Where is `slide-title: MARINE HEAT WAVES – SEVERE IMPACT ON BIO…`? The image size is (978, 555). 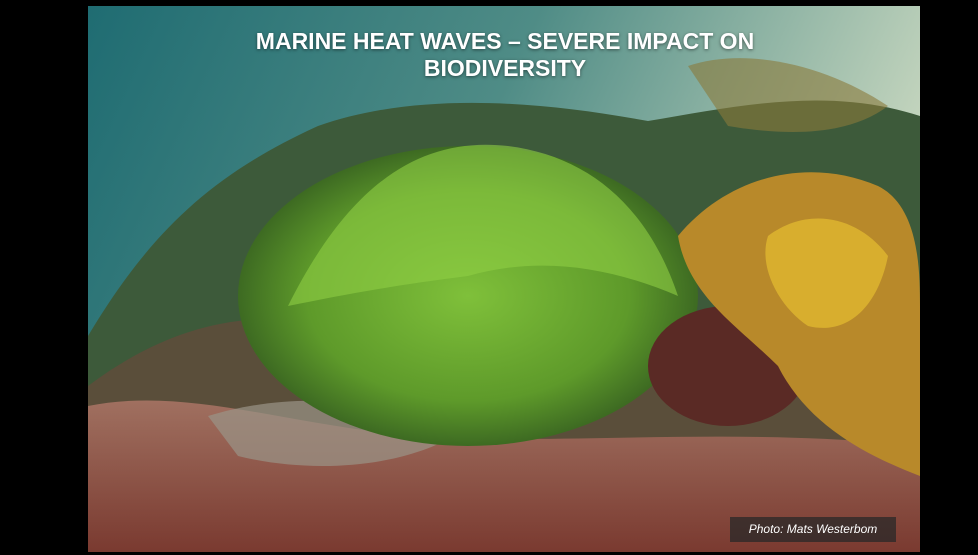
slide-title: MARINE HEAT WAVES – SEVERE IMPACT ON BIO… is located at coordinates (505, 54).